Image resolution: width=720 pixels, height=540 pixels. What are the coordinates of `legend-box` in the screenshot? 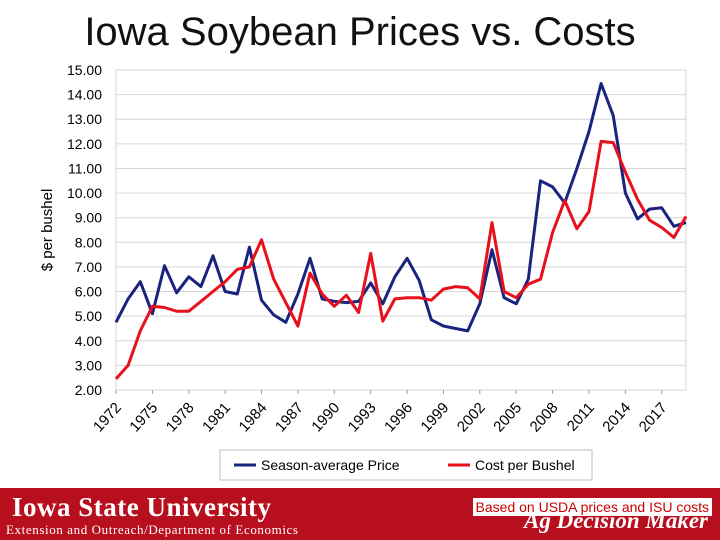 It's located at (406, 465).